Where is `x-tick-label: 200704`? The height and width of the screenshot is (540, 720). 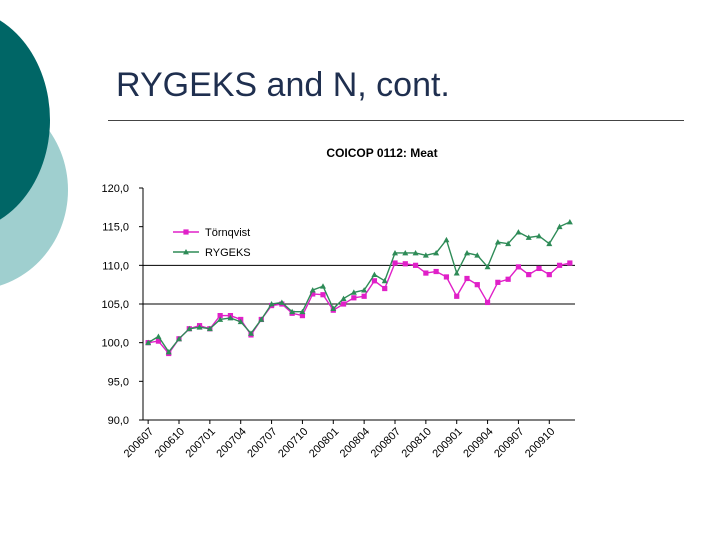 x-tick-label: 200704 is located at coordinates (231, 443).